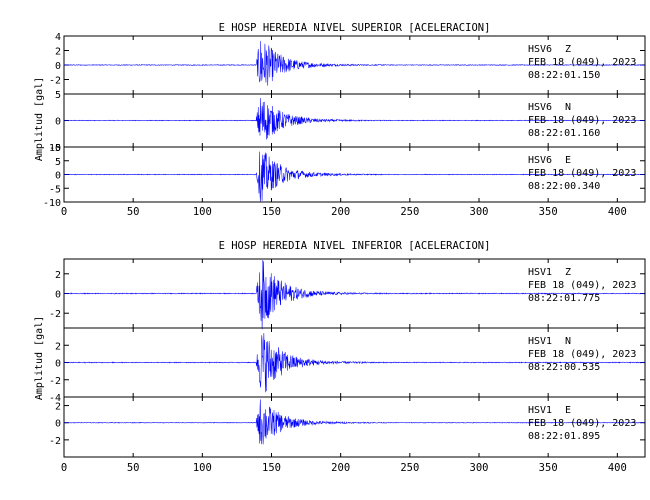 Image resolution: width=650 pixels, height=500 pixels. I want to click on time-label: 08:22:01.150, so click(564, 75).